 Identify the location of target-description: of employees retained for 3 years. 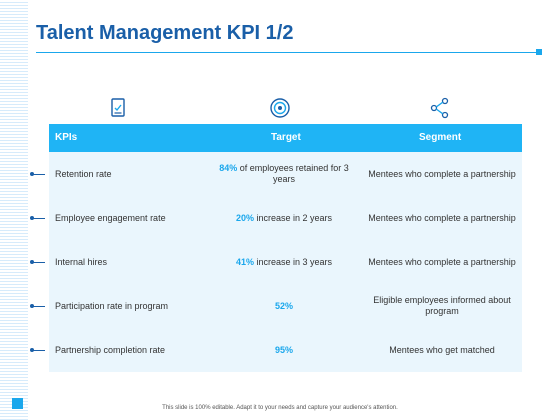
(293, 173).